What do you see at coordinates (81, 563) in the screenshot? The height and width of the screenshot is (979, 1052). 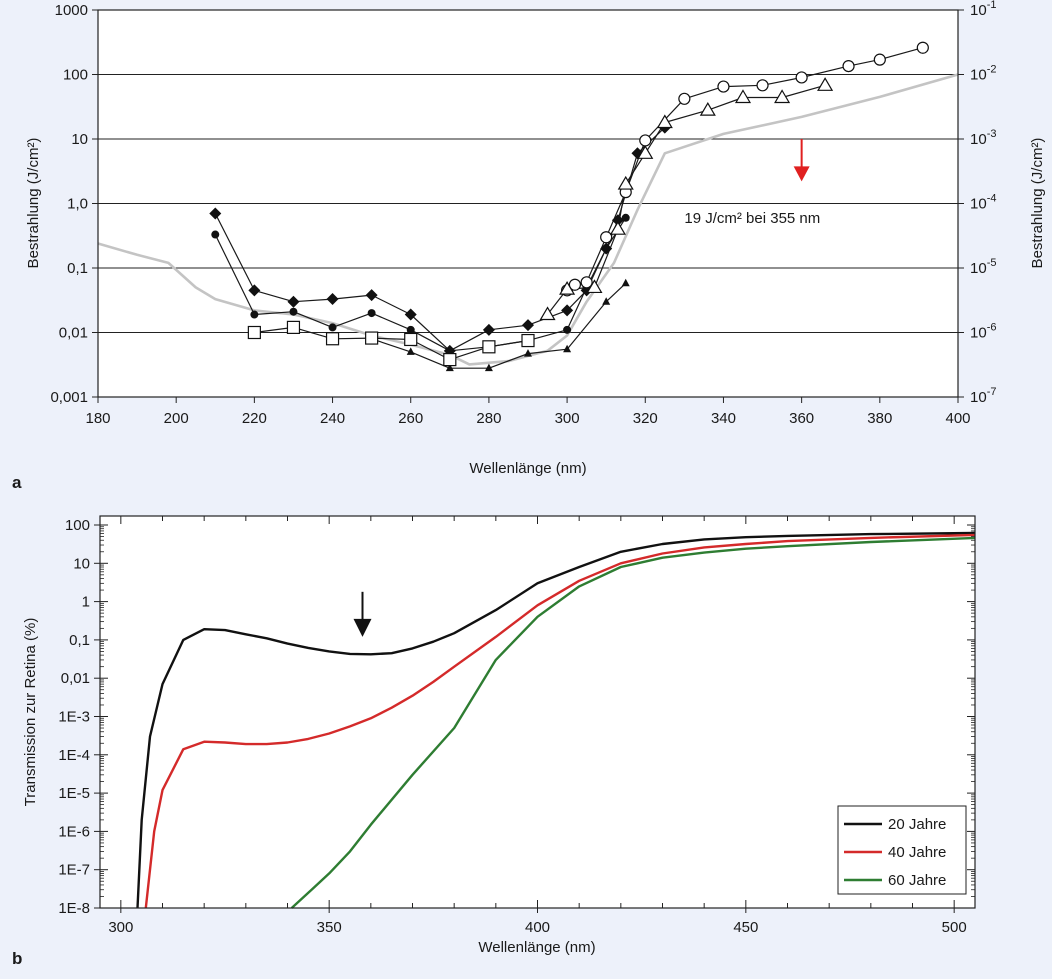 I see `panel-b-y-tick-label: 10` at bounding box center [81, 563].